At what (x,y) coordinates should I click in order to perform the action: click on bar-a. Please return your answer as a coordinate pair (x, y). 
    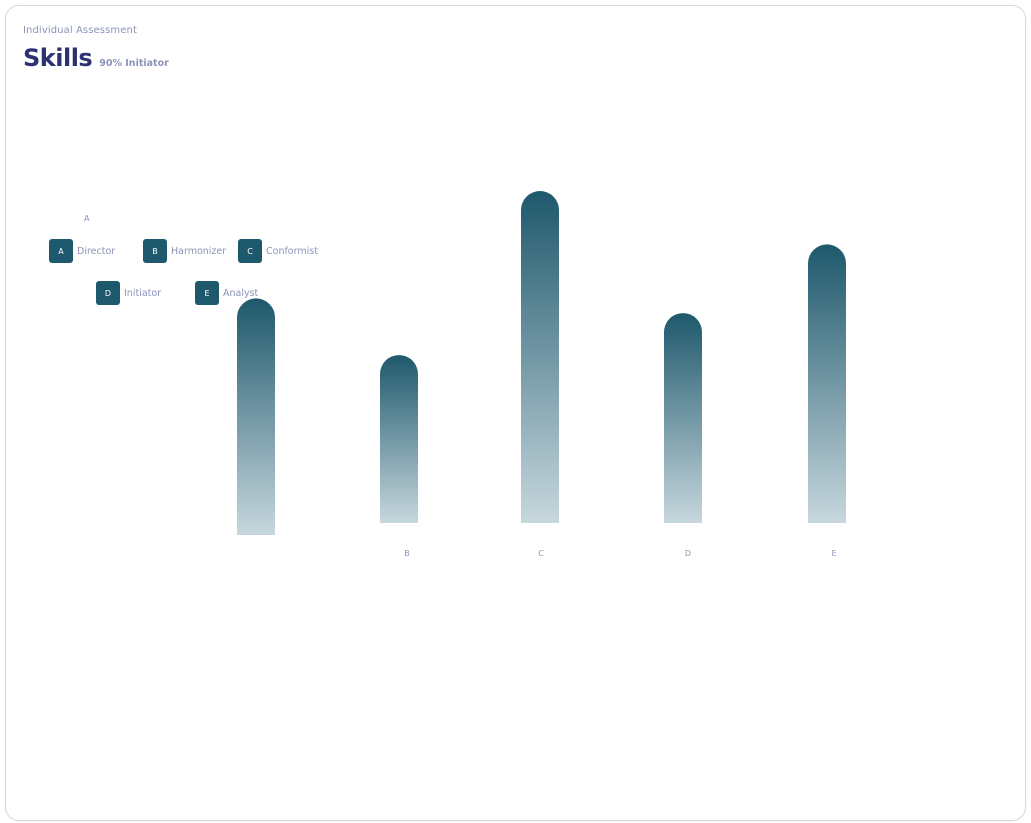
    Looking at the image, I should click on (256, 416).